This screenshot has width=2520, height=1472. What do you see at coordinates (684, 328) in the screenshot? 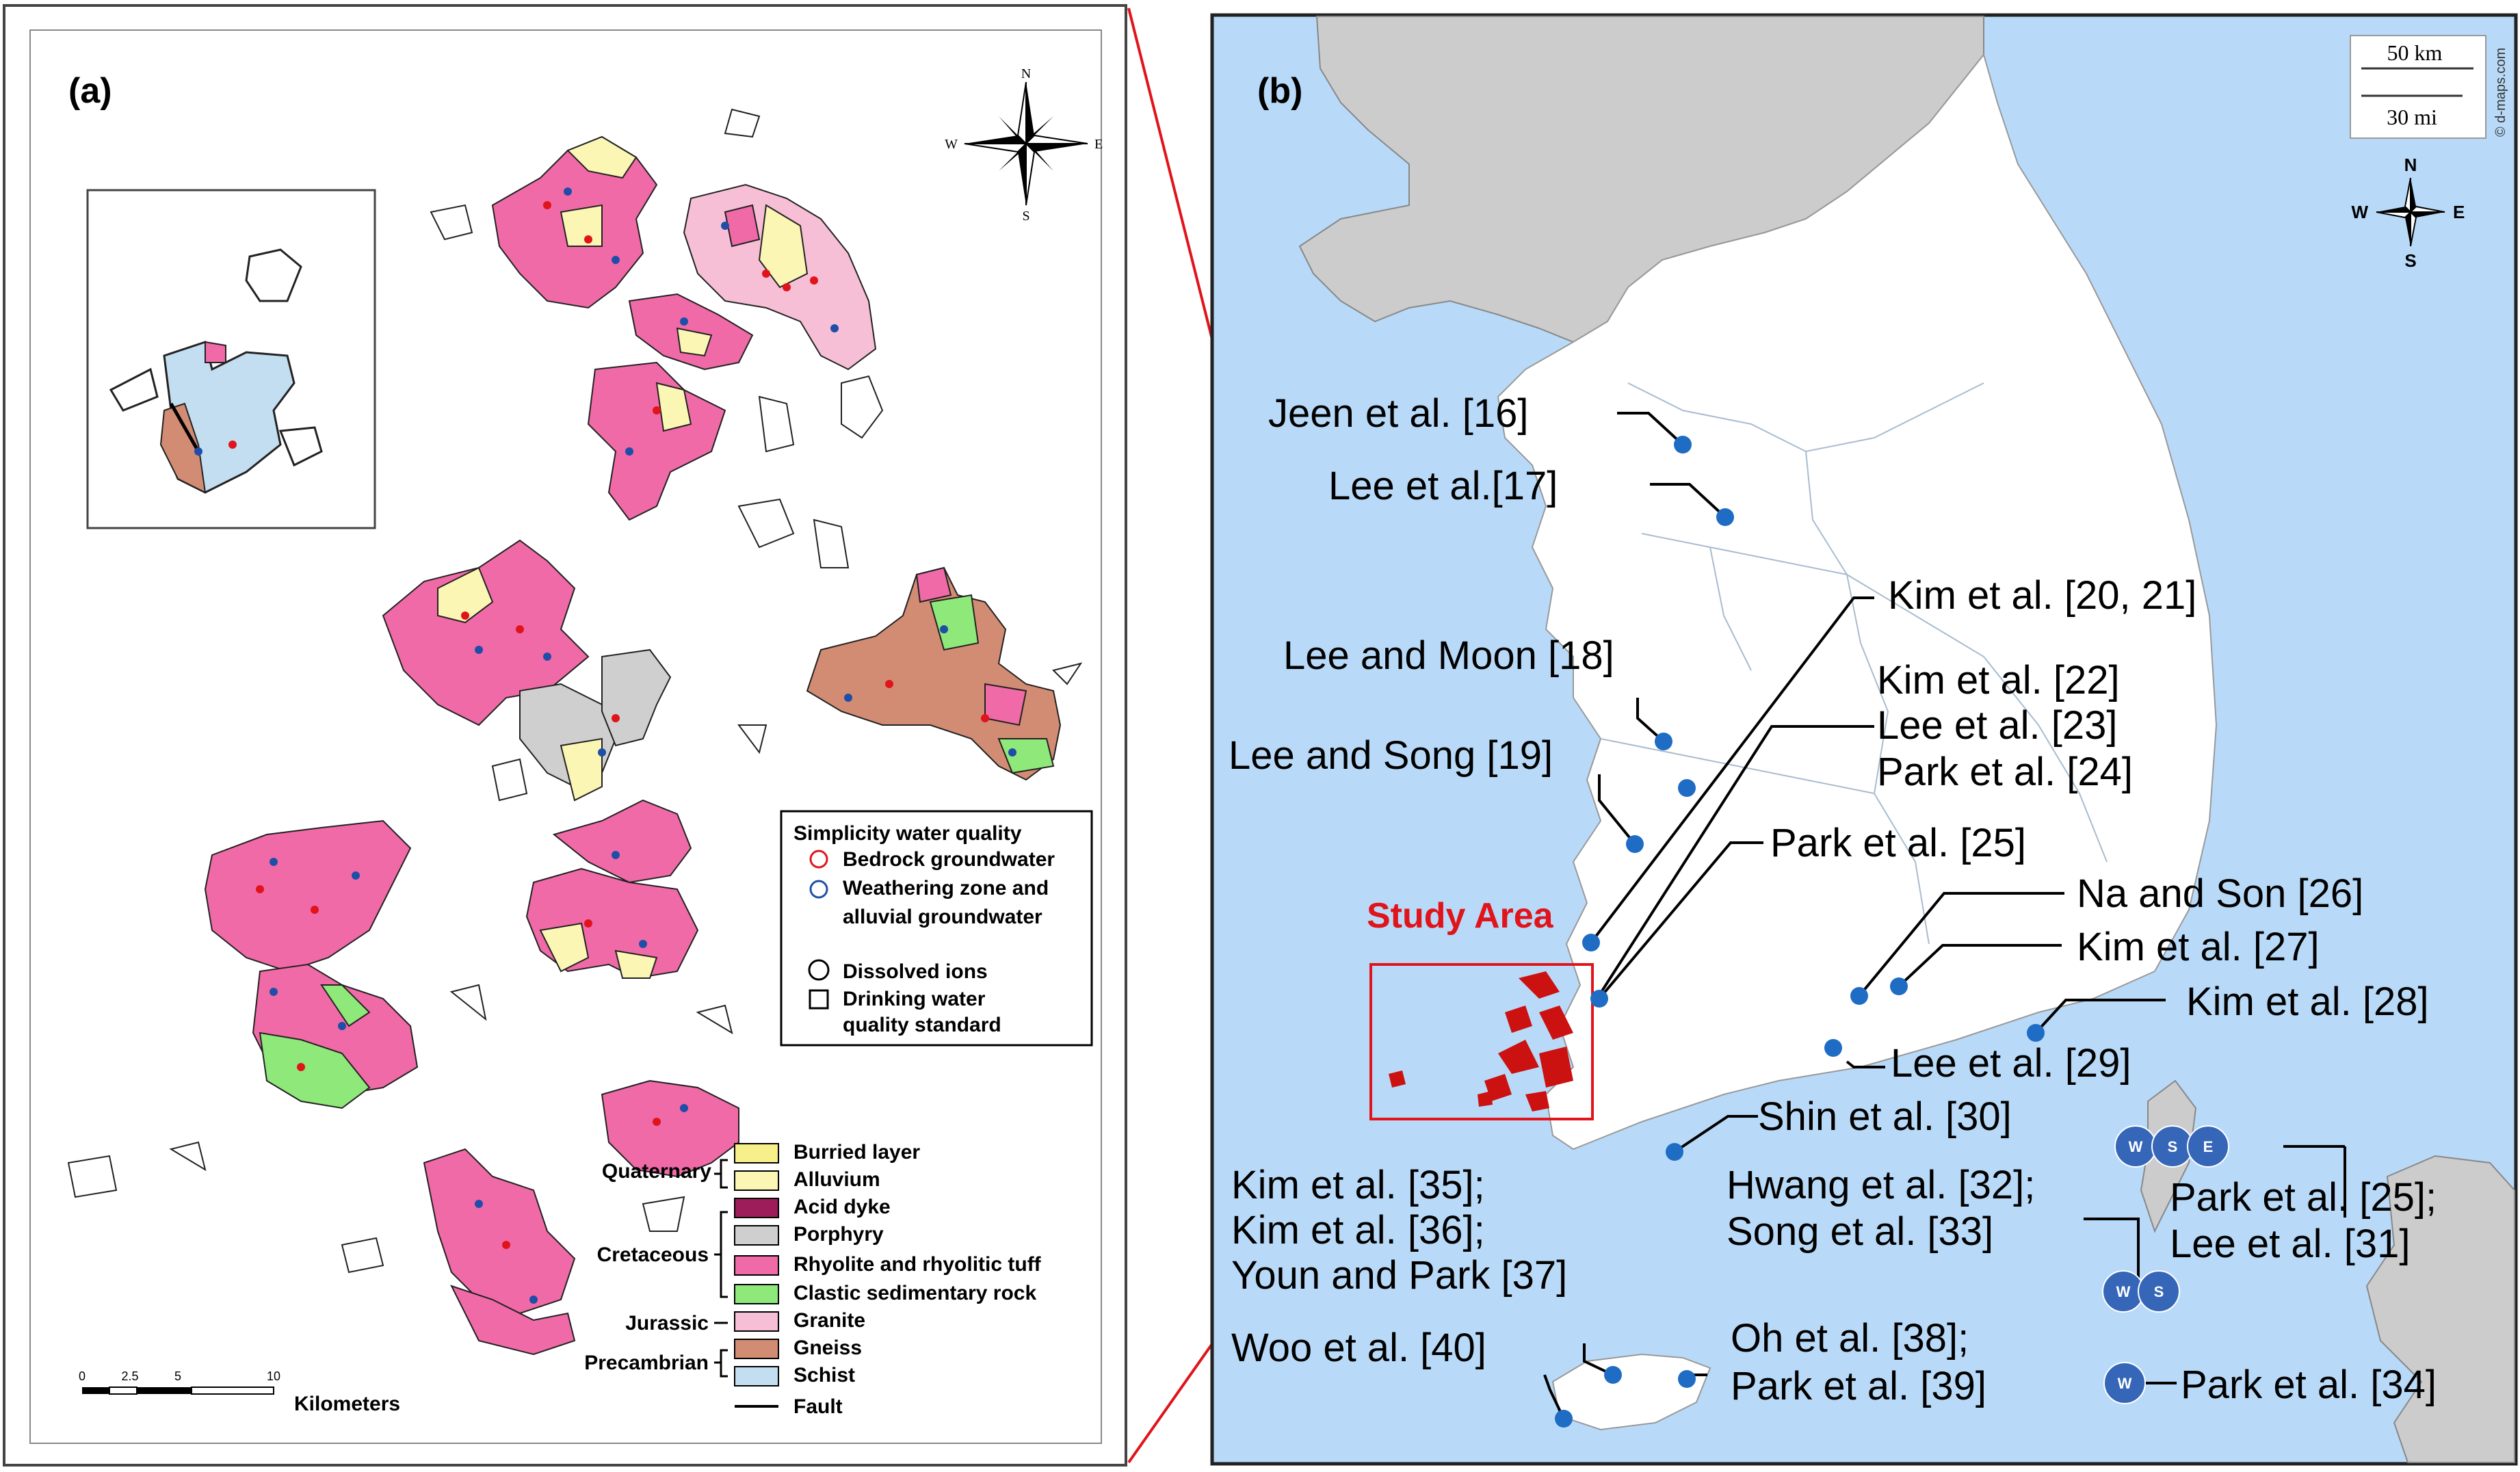
I see `island-group-north` at bounding box center [684, 328].